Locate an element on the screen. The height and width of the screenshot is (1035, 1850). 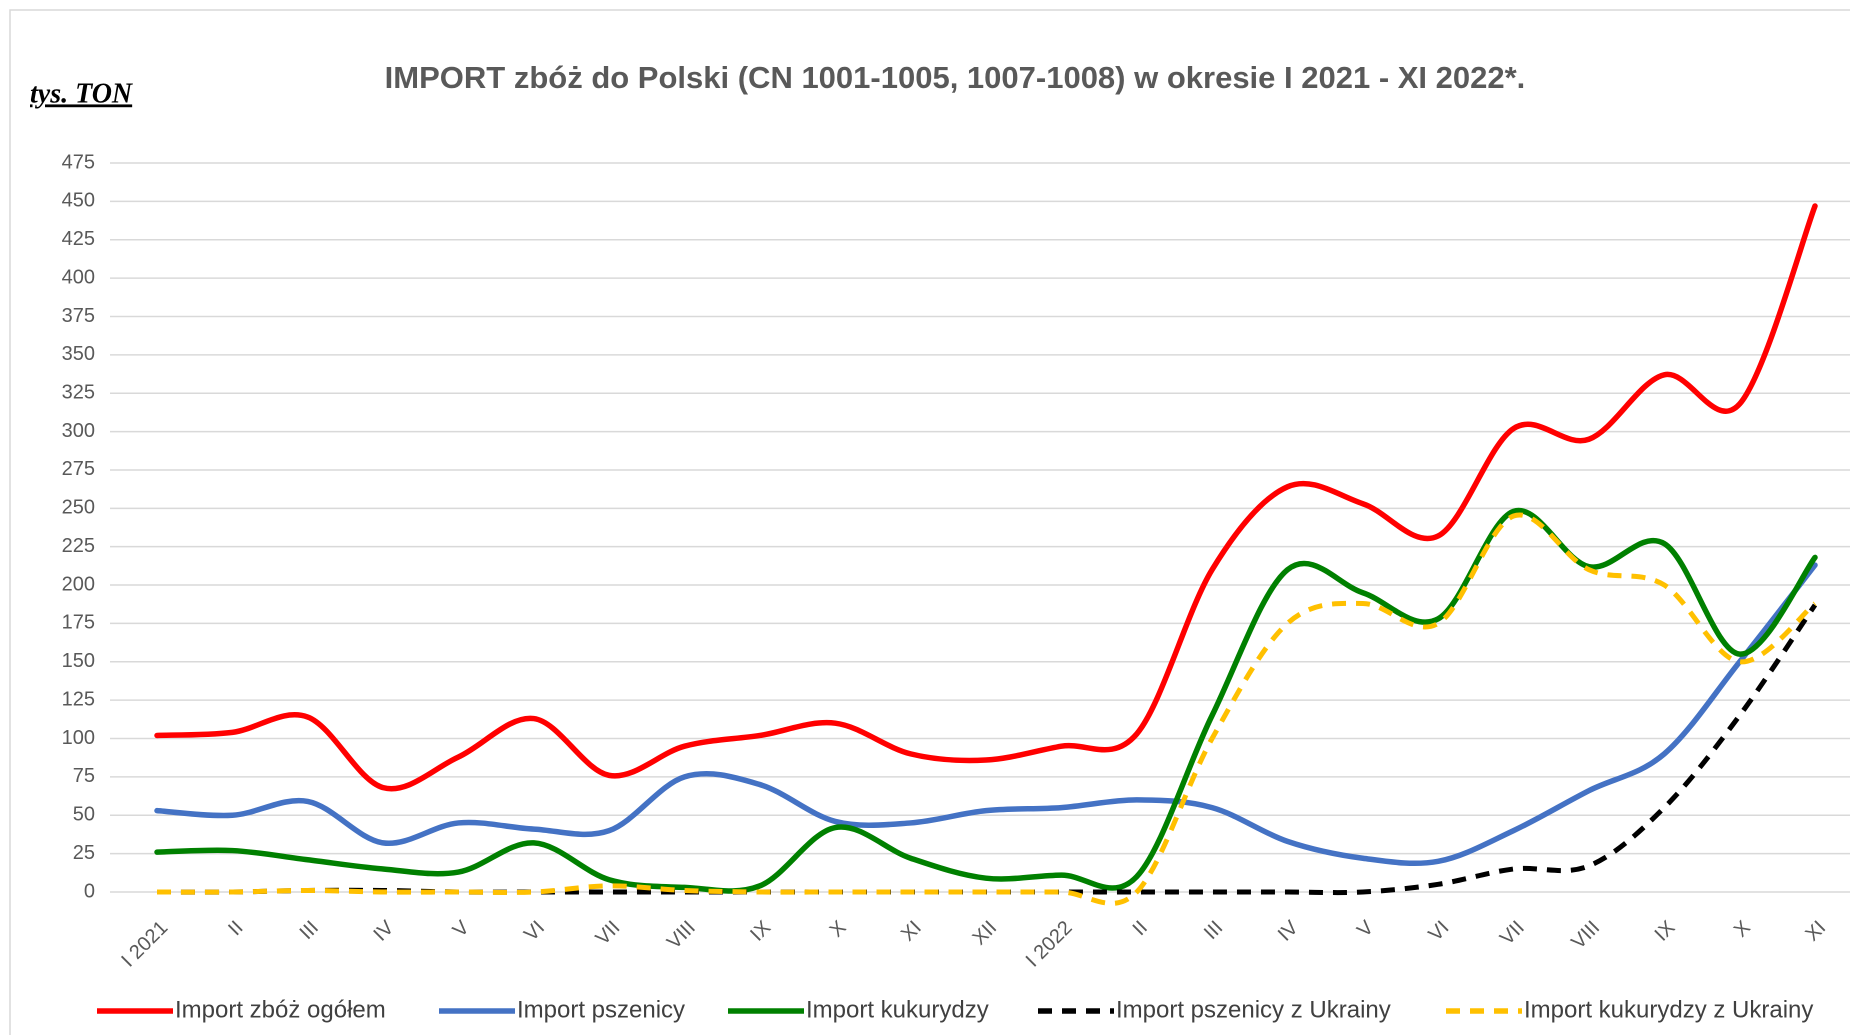
y-tick-label: 25 is located at coordinates (84, 853).